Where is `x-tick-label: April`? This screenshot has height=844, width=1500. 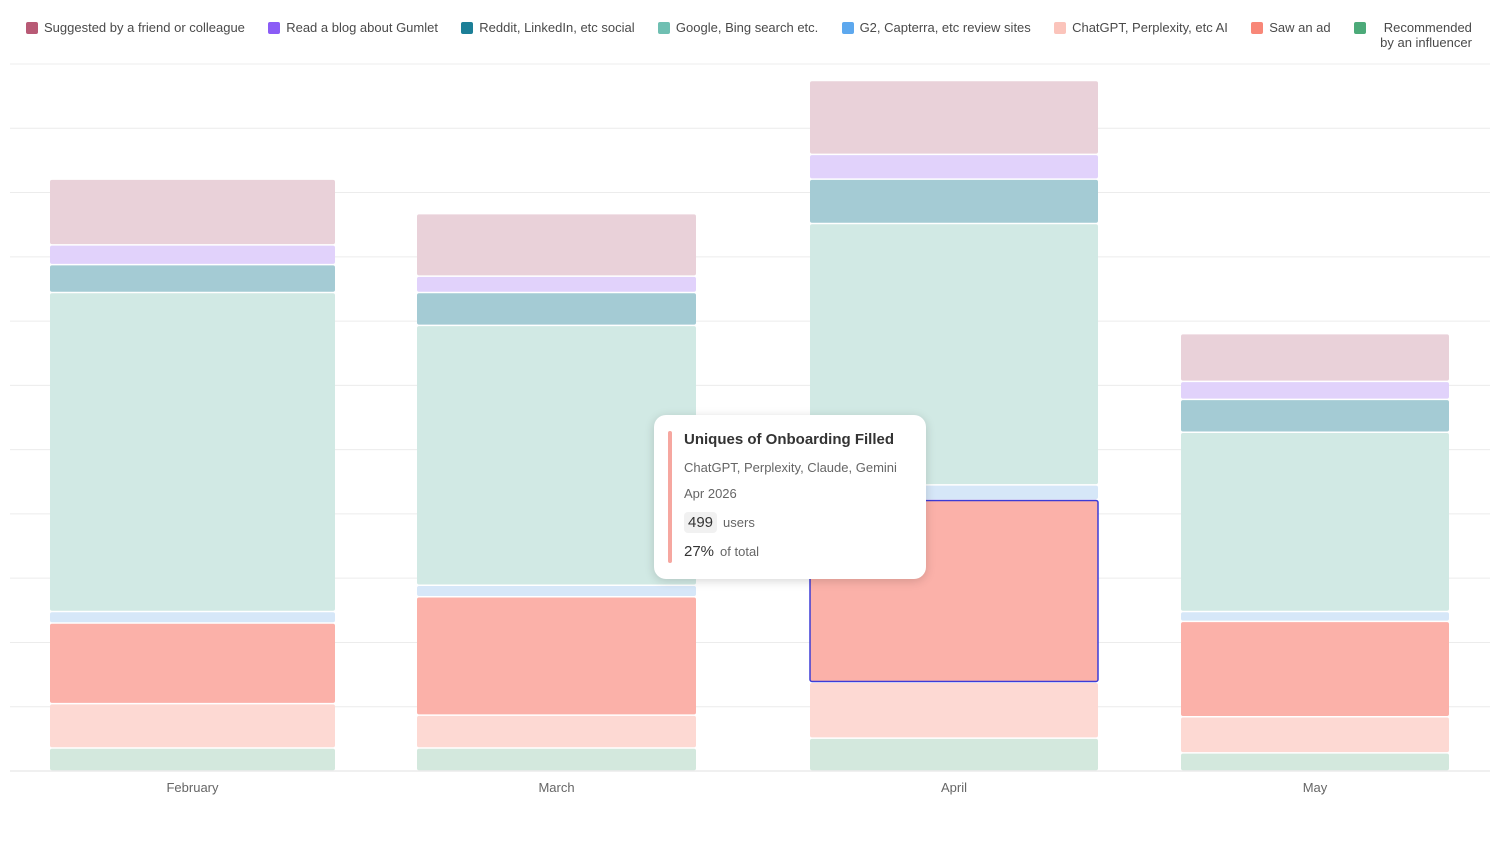
x-tick-label: April is located at coordinates (954, 787).